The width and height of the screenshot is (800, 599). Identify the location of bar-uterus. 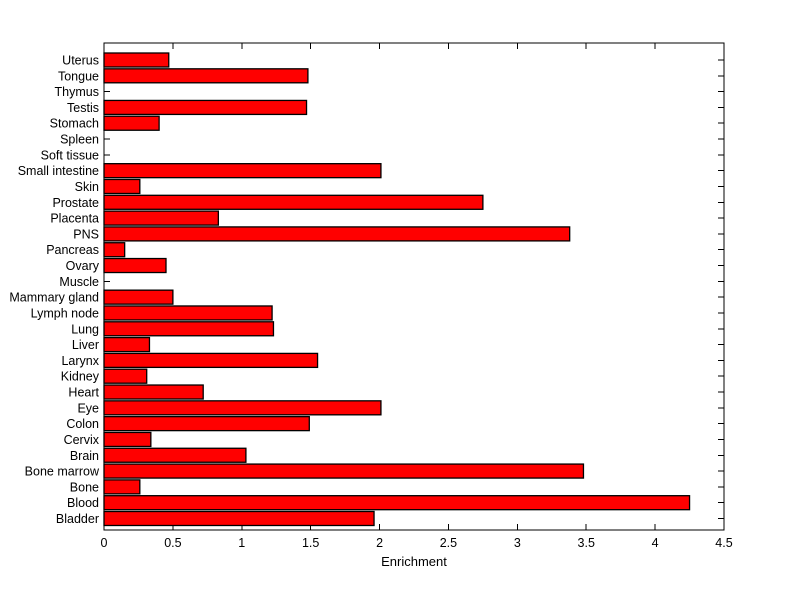
(136, 60).